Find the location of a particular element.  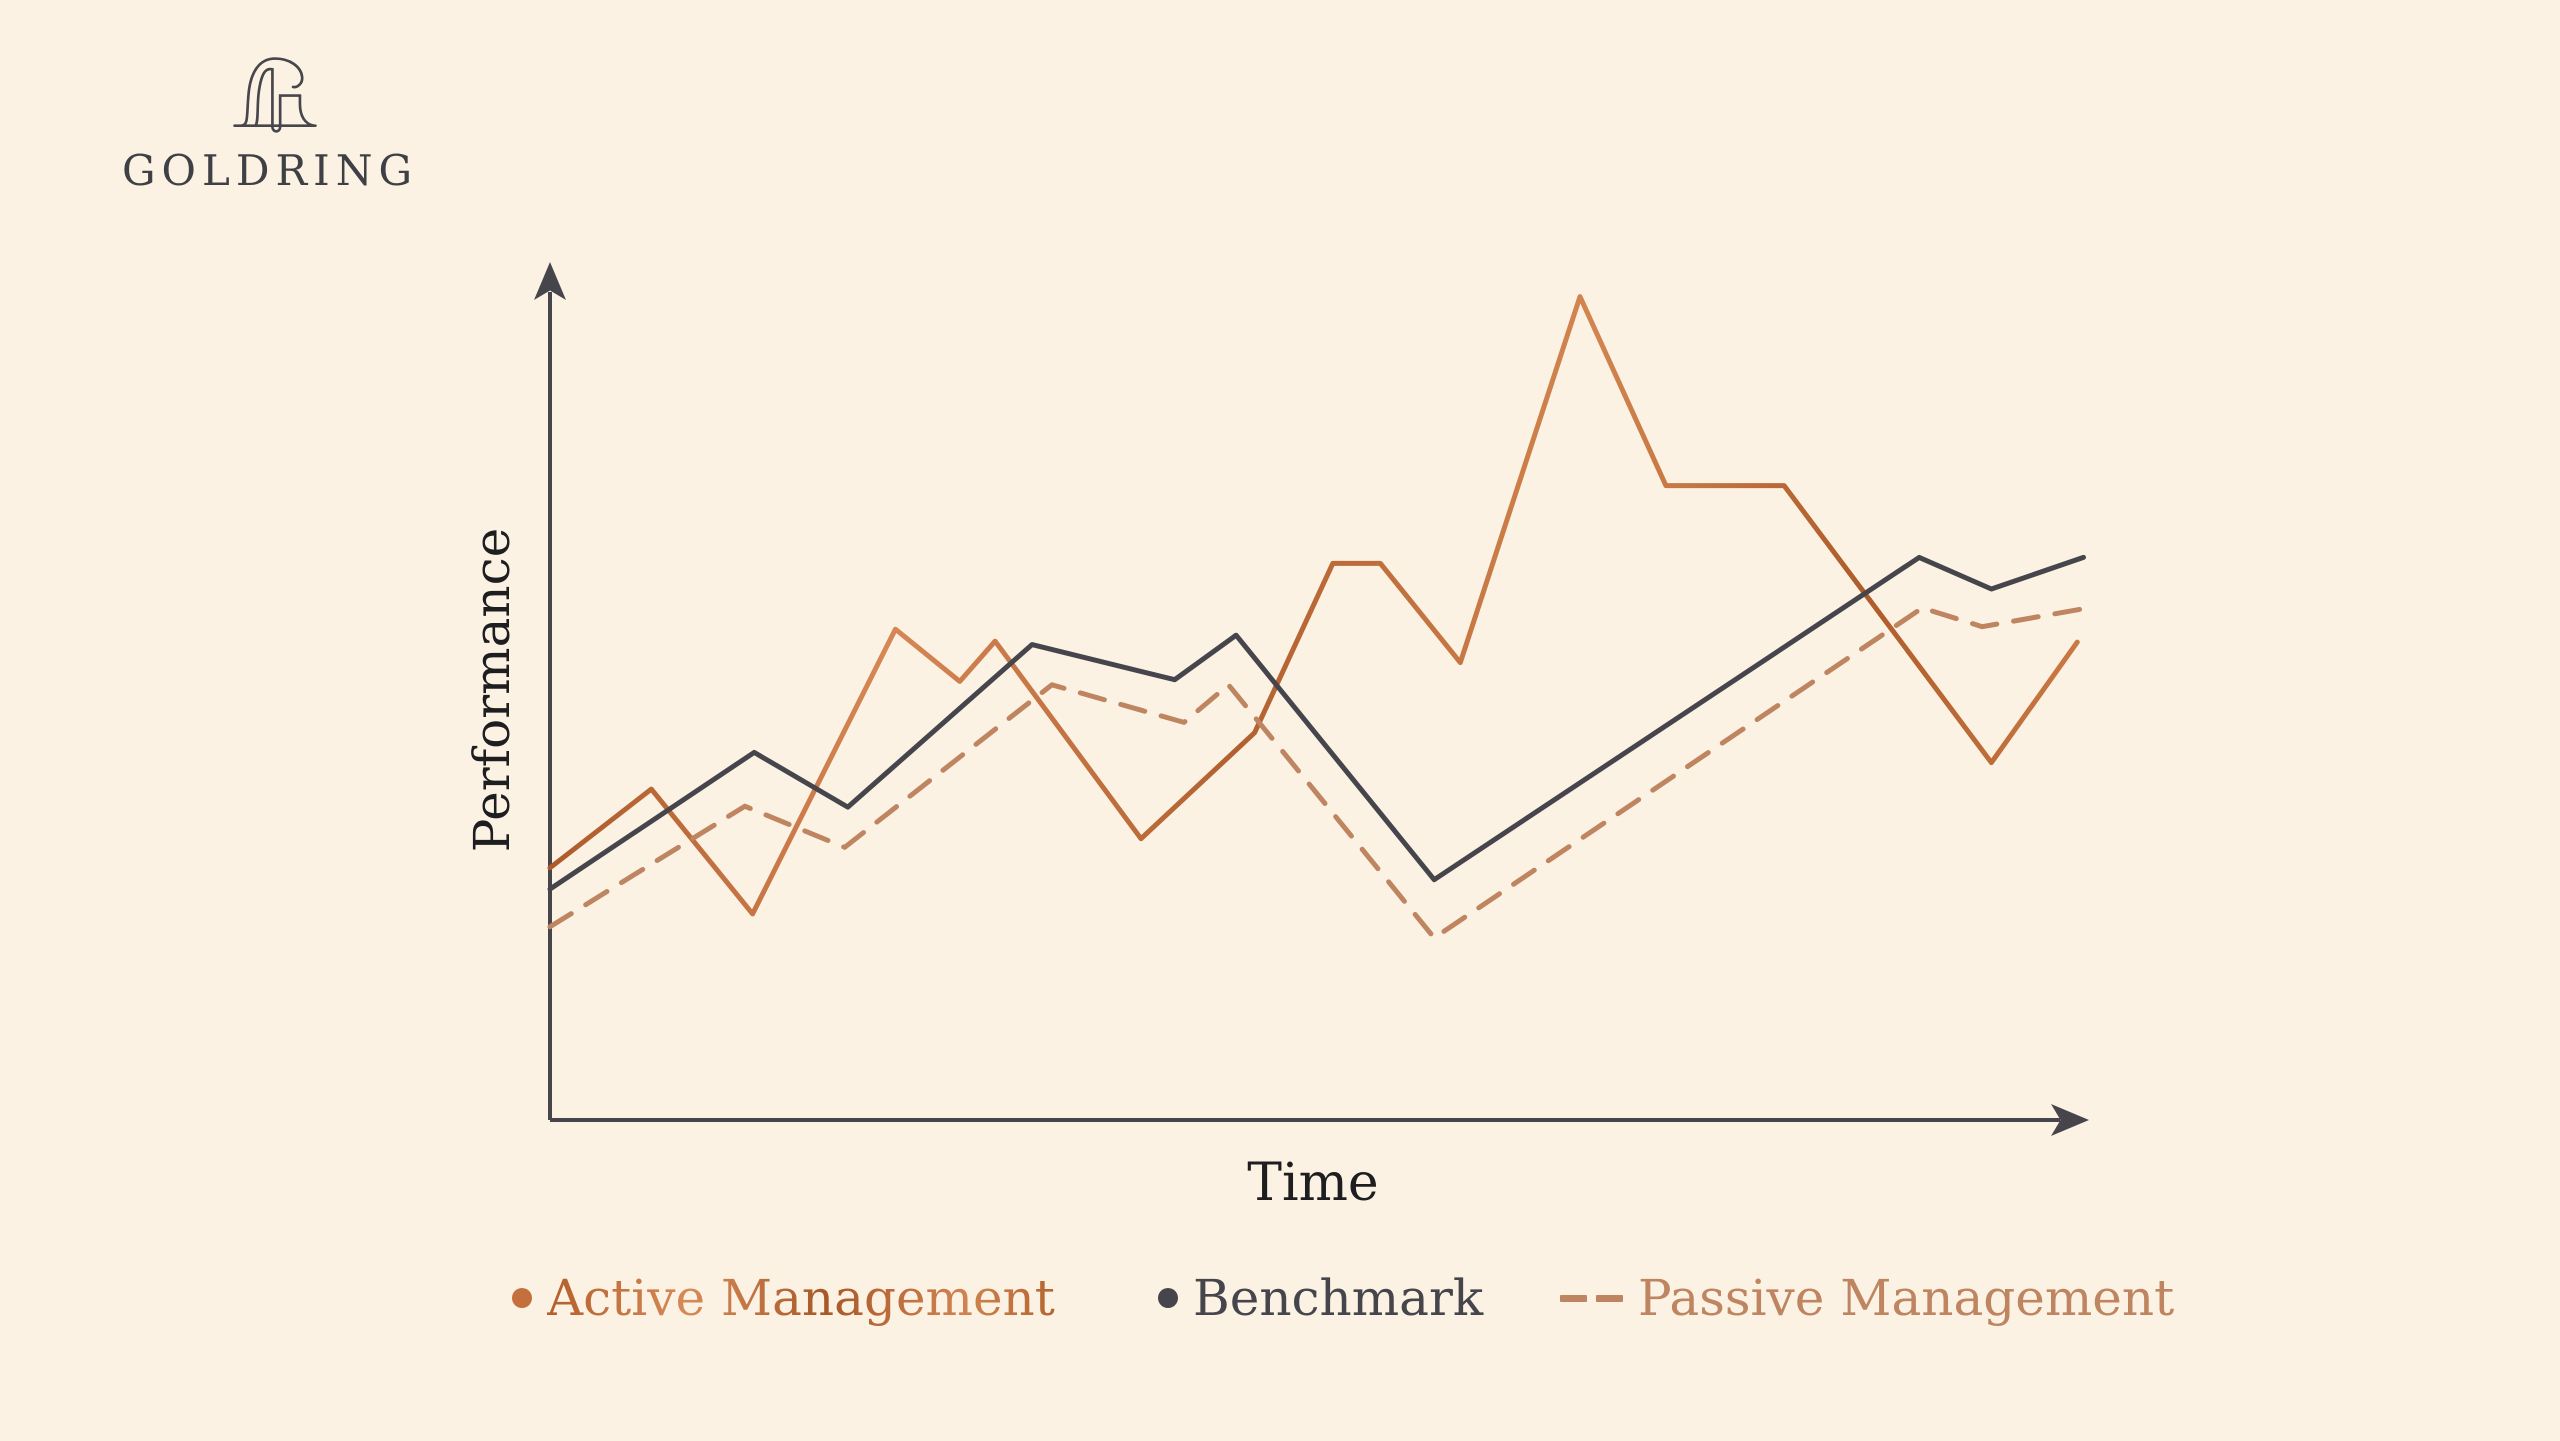

logo-outer-arch is located at coordinates (272, 92).